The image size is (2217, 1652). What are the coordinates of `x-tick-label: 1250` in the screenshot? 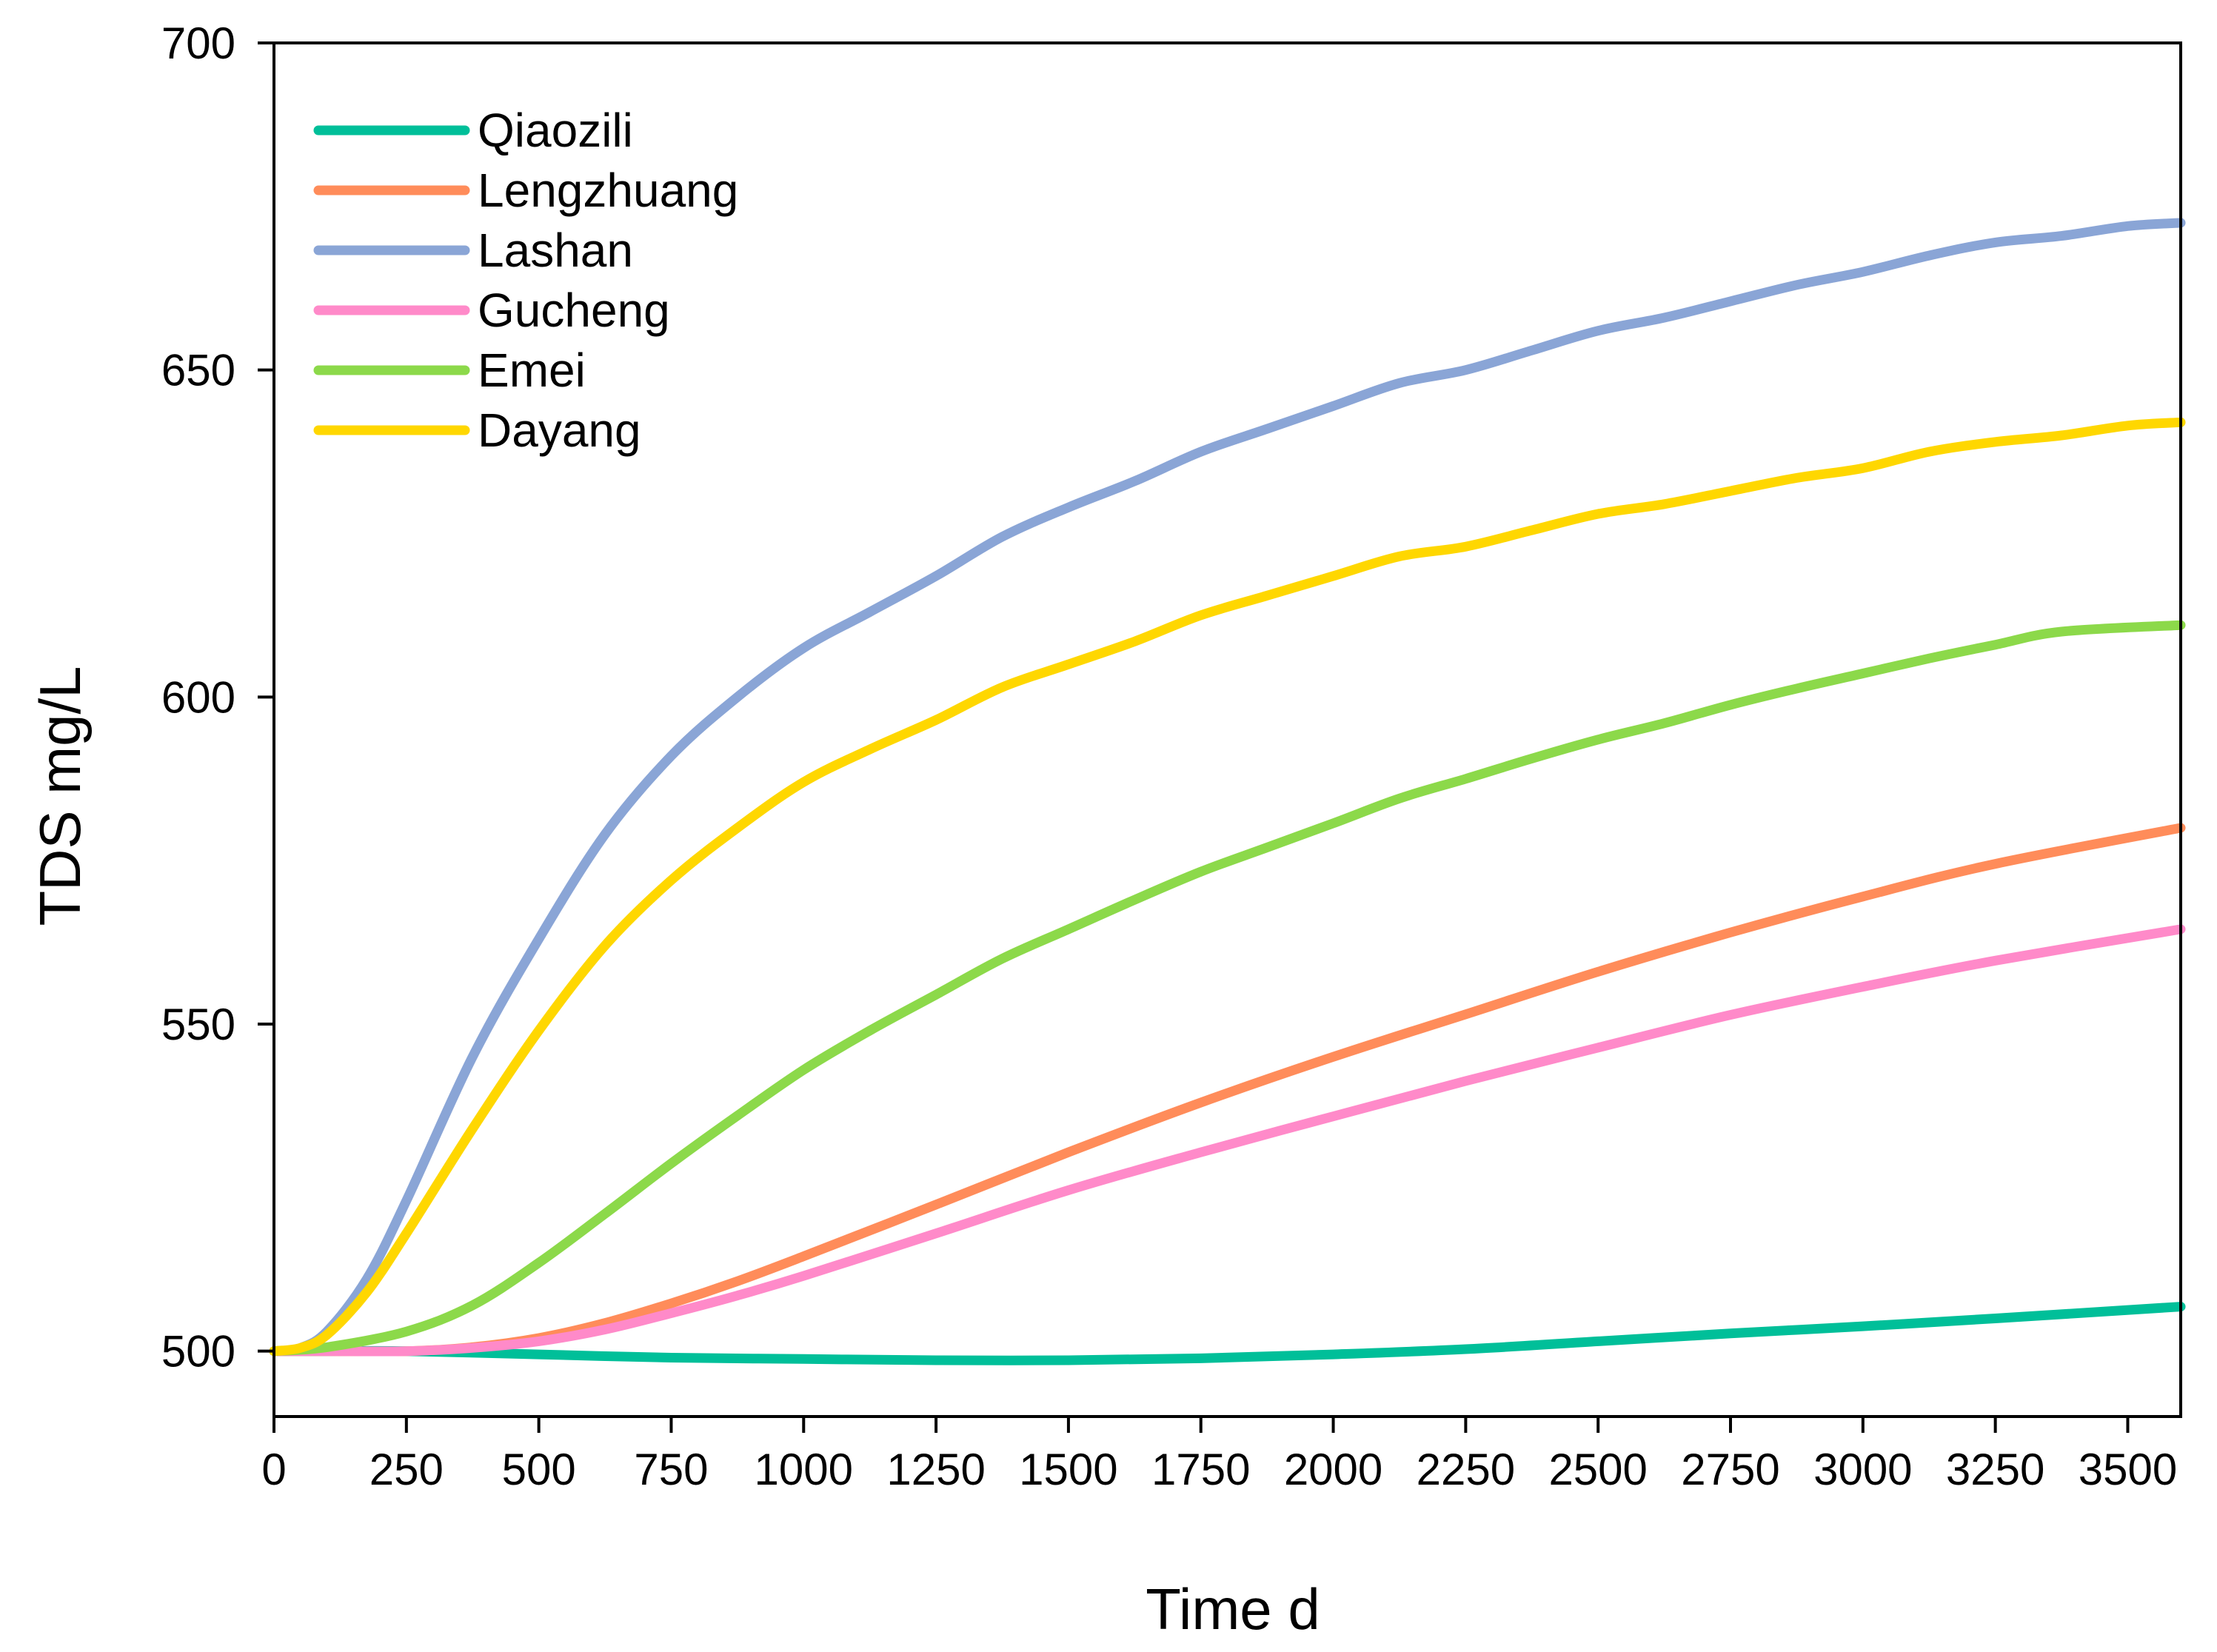 It's located at (935, 1470).